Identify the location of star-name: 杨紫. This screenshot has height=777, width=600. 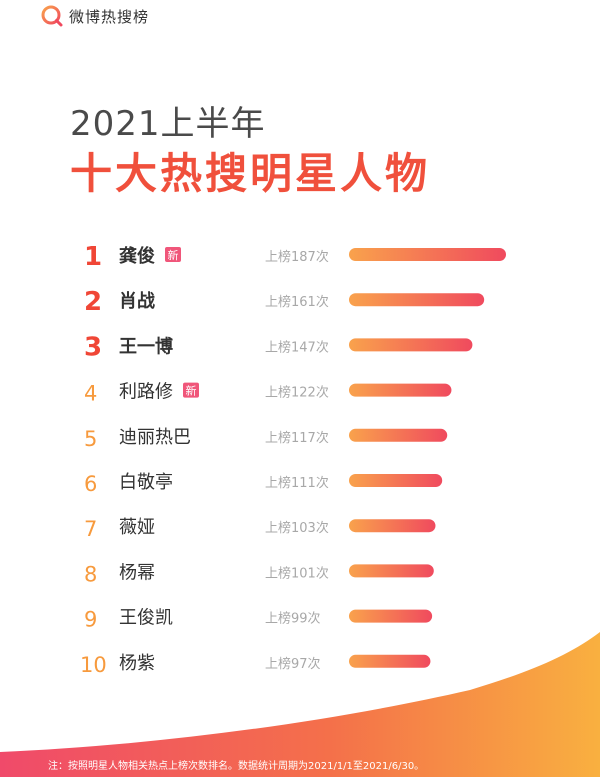
(137, 663).